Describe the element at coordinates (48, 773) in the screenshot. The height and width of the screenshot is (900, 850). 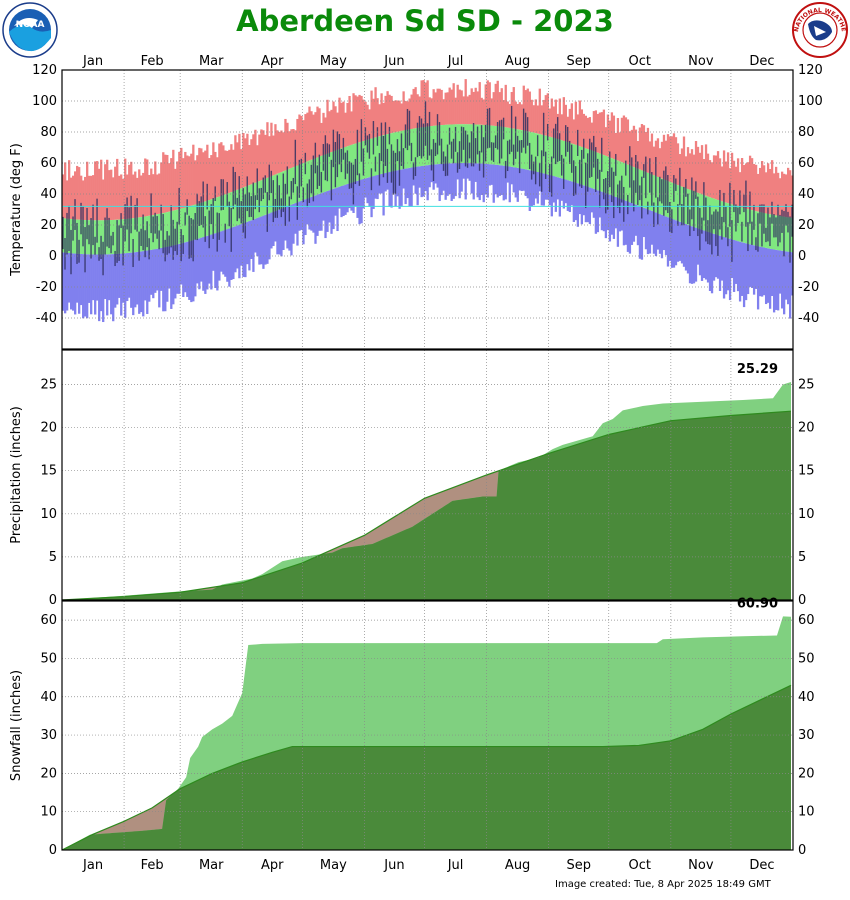
I see `y-tick-label: 20` at that location.